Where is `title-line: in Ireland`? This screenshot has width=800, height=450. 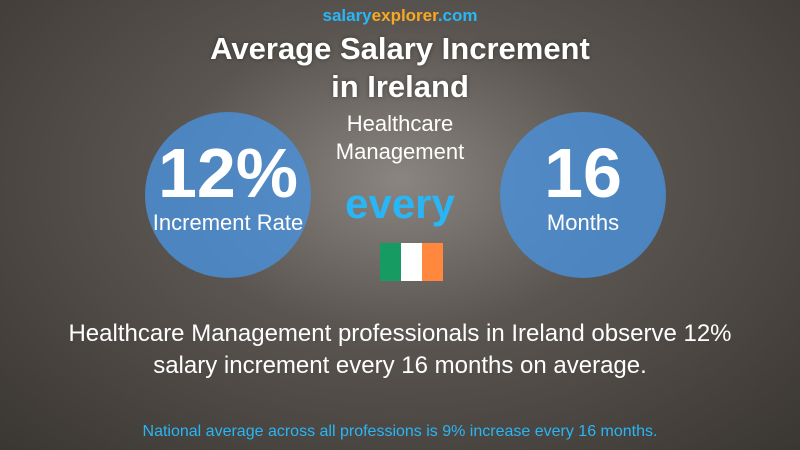
title-line: in Ireland is located at coordinates (400, 86).